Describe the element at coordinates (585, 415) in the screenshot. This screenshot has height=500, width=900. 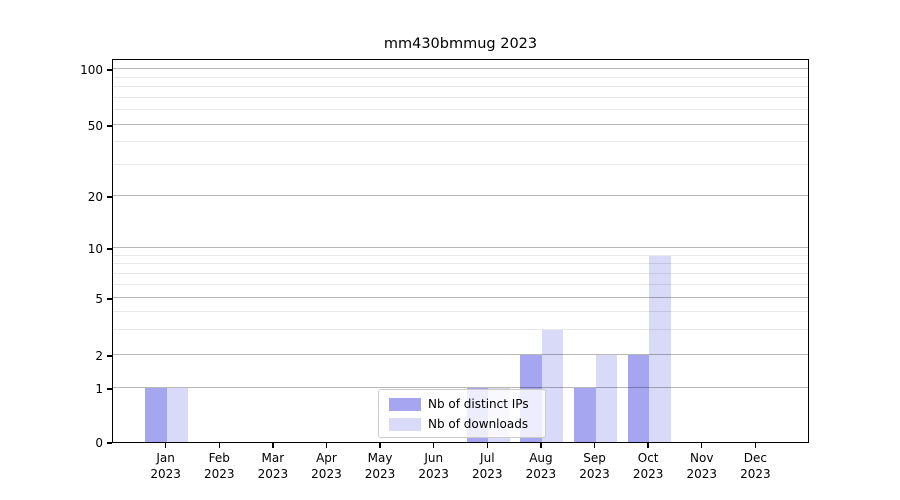
I see `bar-distinct-ips-sep` at that location.